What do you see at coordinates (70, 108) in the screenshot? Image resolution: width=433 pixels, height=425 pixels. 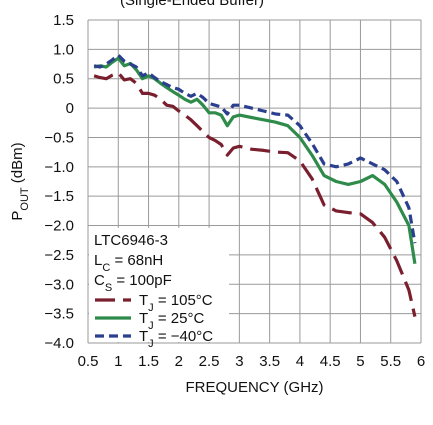 I see `y-tick-label: 0` at bounding box center [70, 108].